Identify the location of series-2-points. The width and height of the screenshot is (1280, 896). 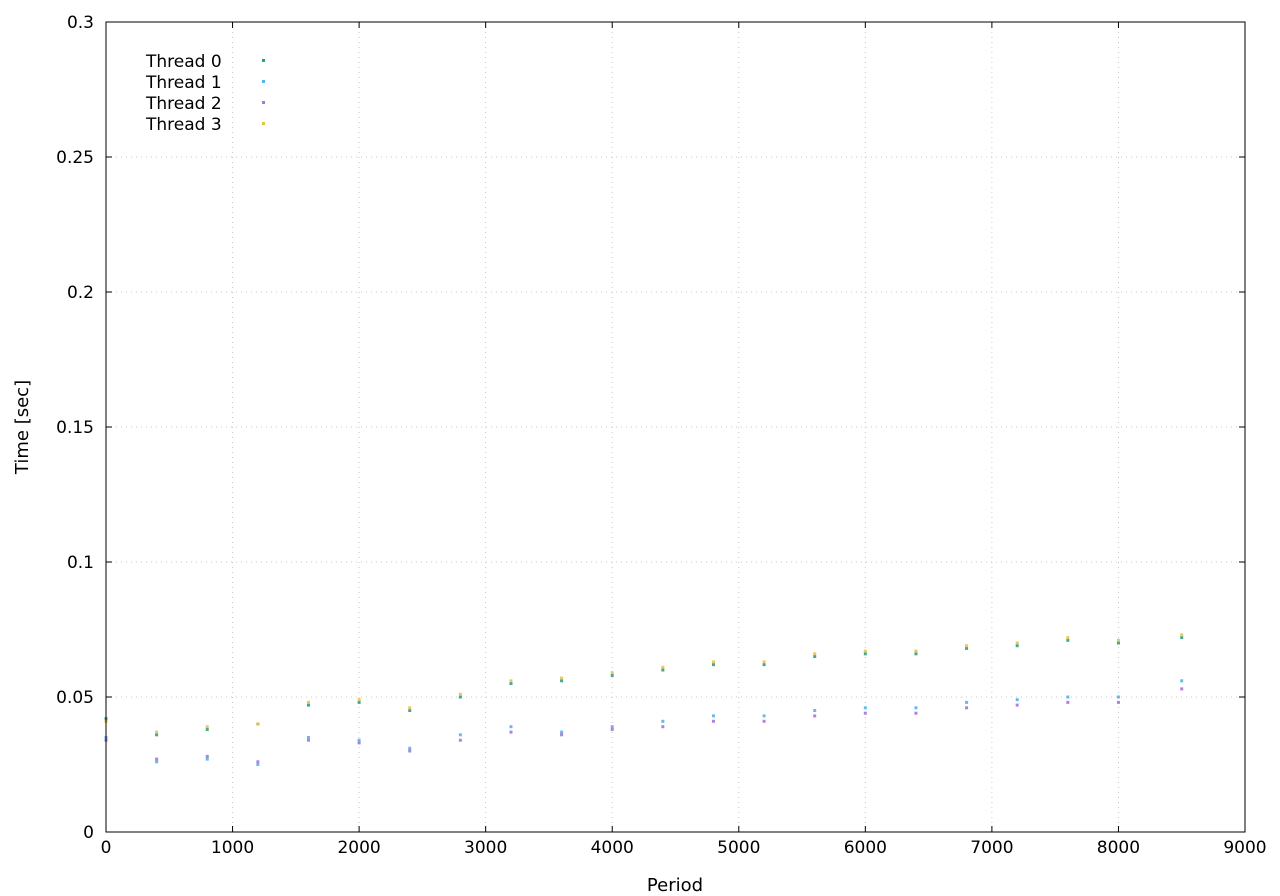
(644, 725).